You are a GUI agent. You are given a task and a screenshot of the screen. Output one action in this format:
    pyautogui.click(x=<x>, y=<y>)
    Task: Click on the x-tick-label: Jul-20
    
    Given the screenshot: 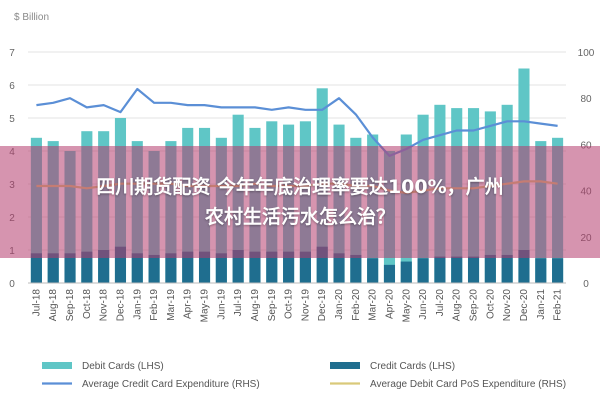 What is the action you would take?
    pyautogui.click(x=440, y=303)
    